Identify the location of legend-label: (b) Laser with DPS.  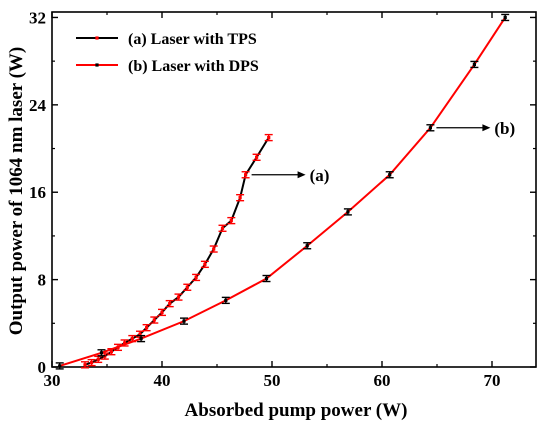
(193, 66).